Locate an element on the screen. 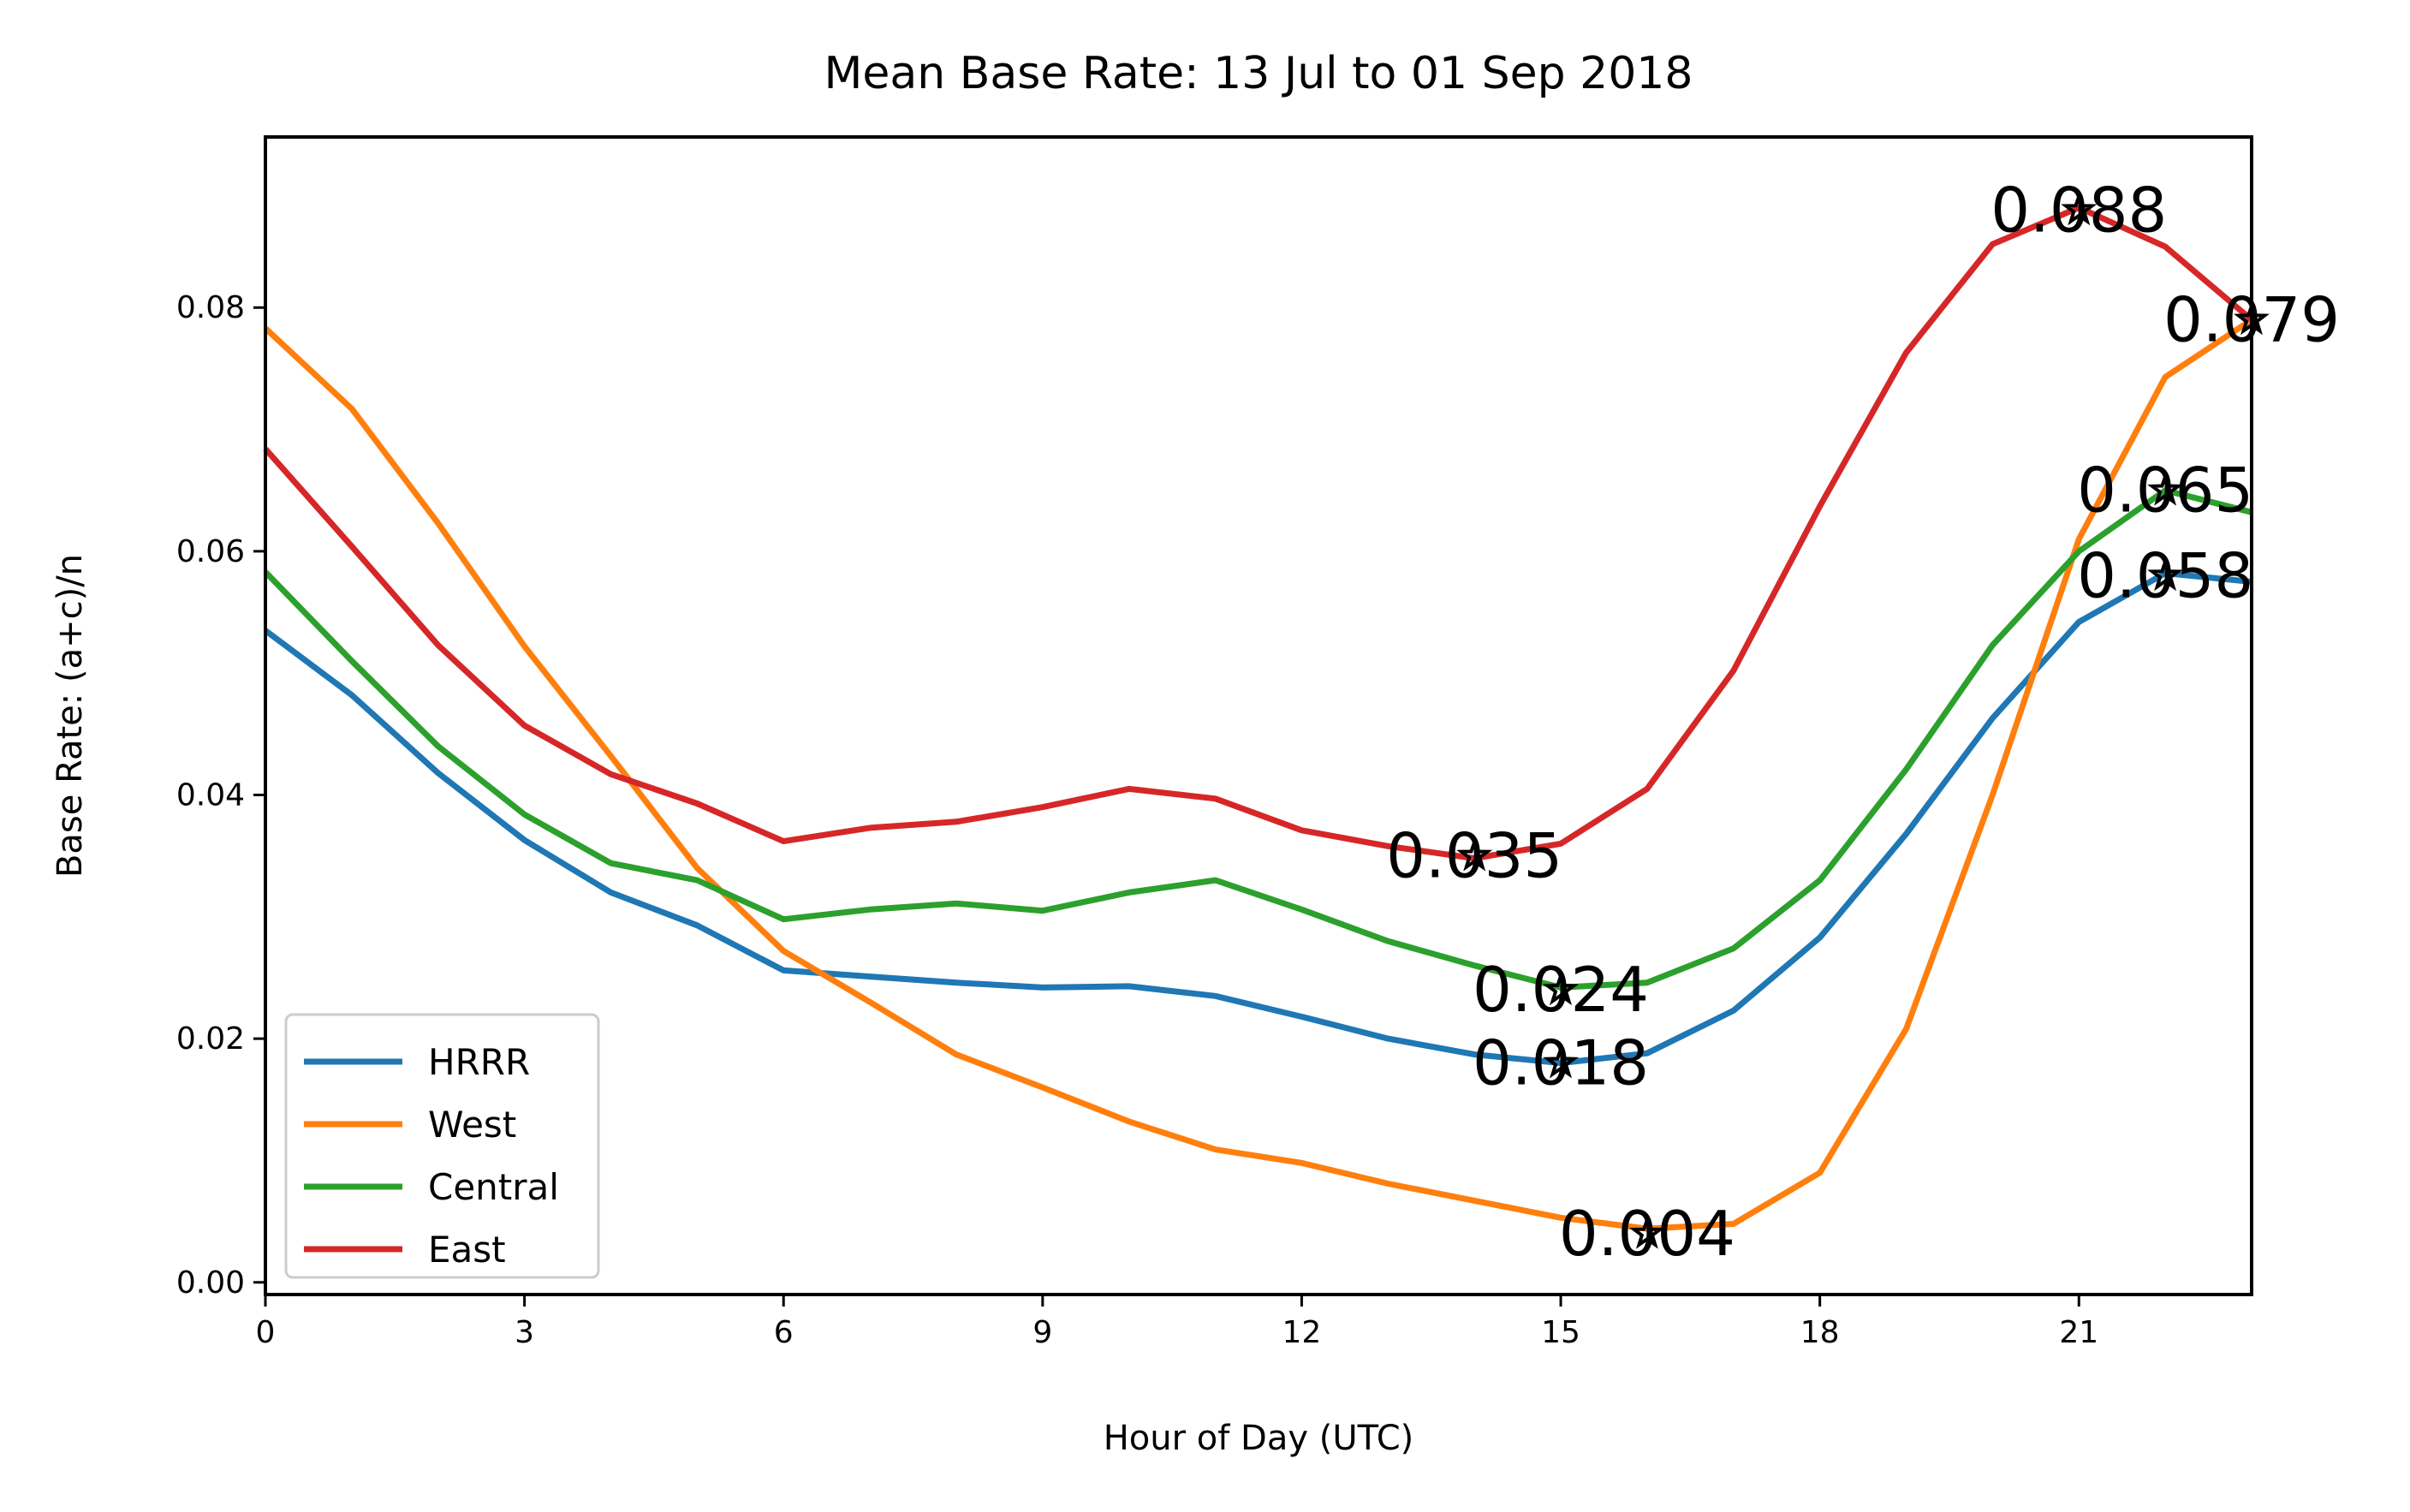 The width and height of the screenshot is (2410, 1512). legend-label-central: Central is located at coordinates (494, 1187).